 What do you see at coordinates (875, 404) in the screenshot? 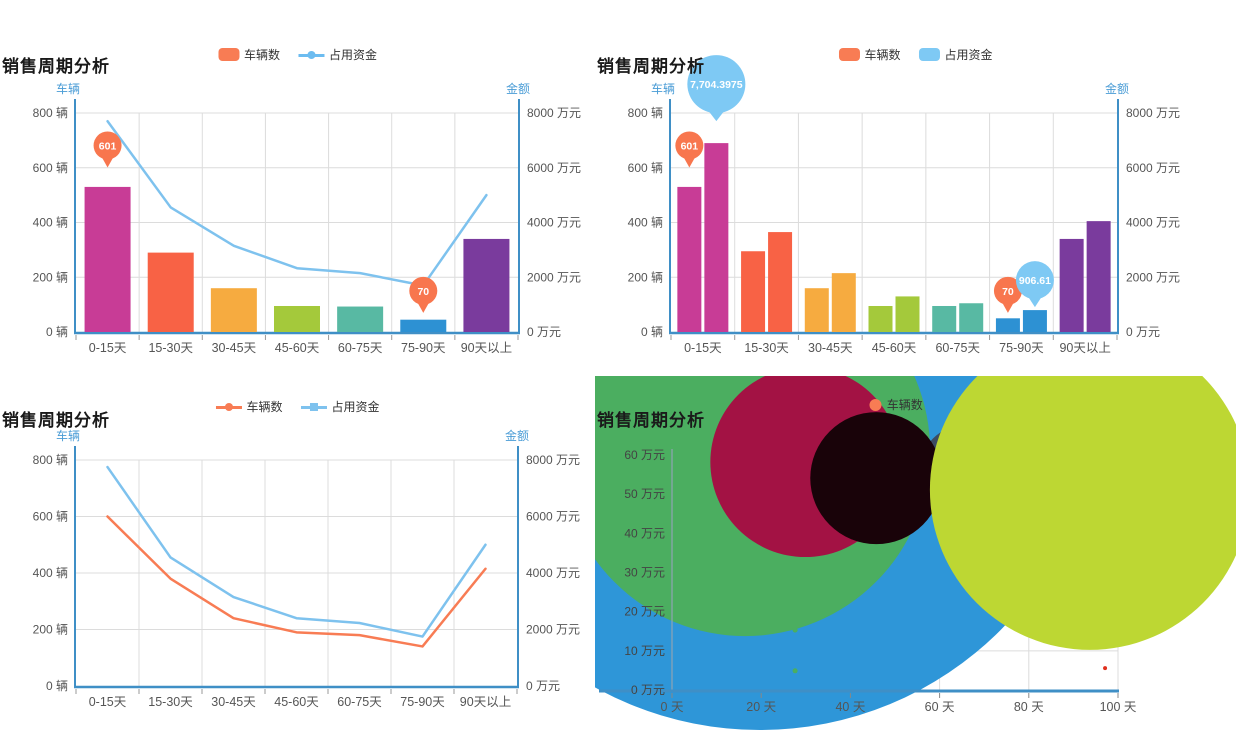
I see `legend-swatch-circle` at bounding box center [875, 404].